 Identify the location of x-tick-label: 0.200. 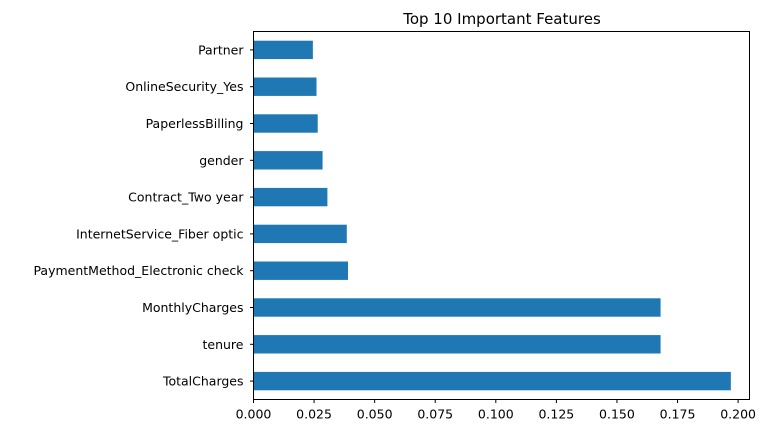
(738, 414).